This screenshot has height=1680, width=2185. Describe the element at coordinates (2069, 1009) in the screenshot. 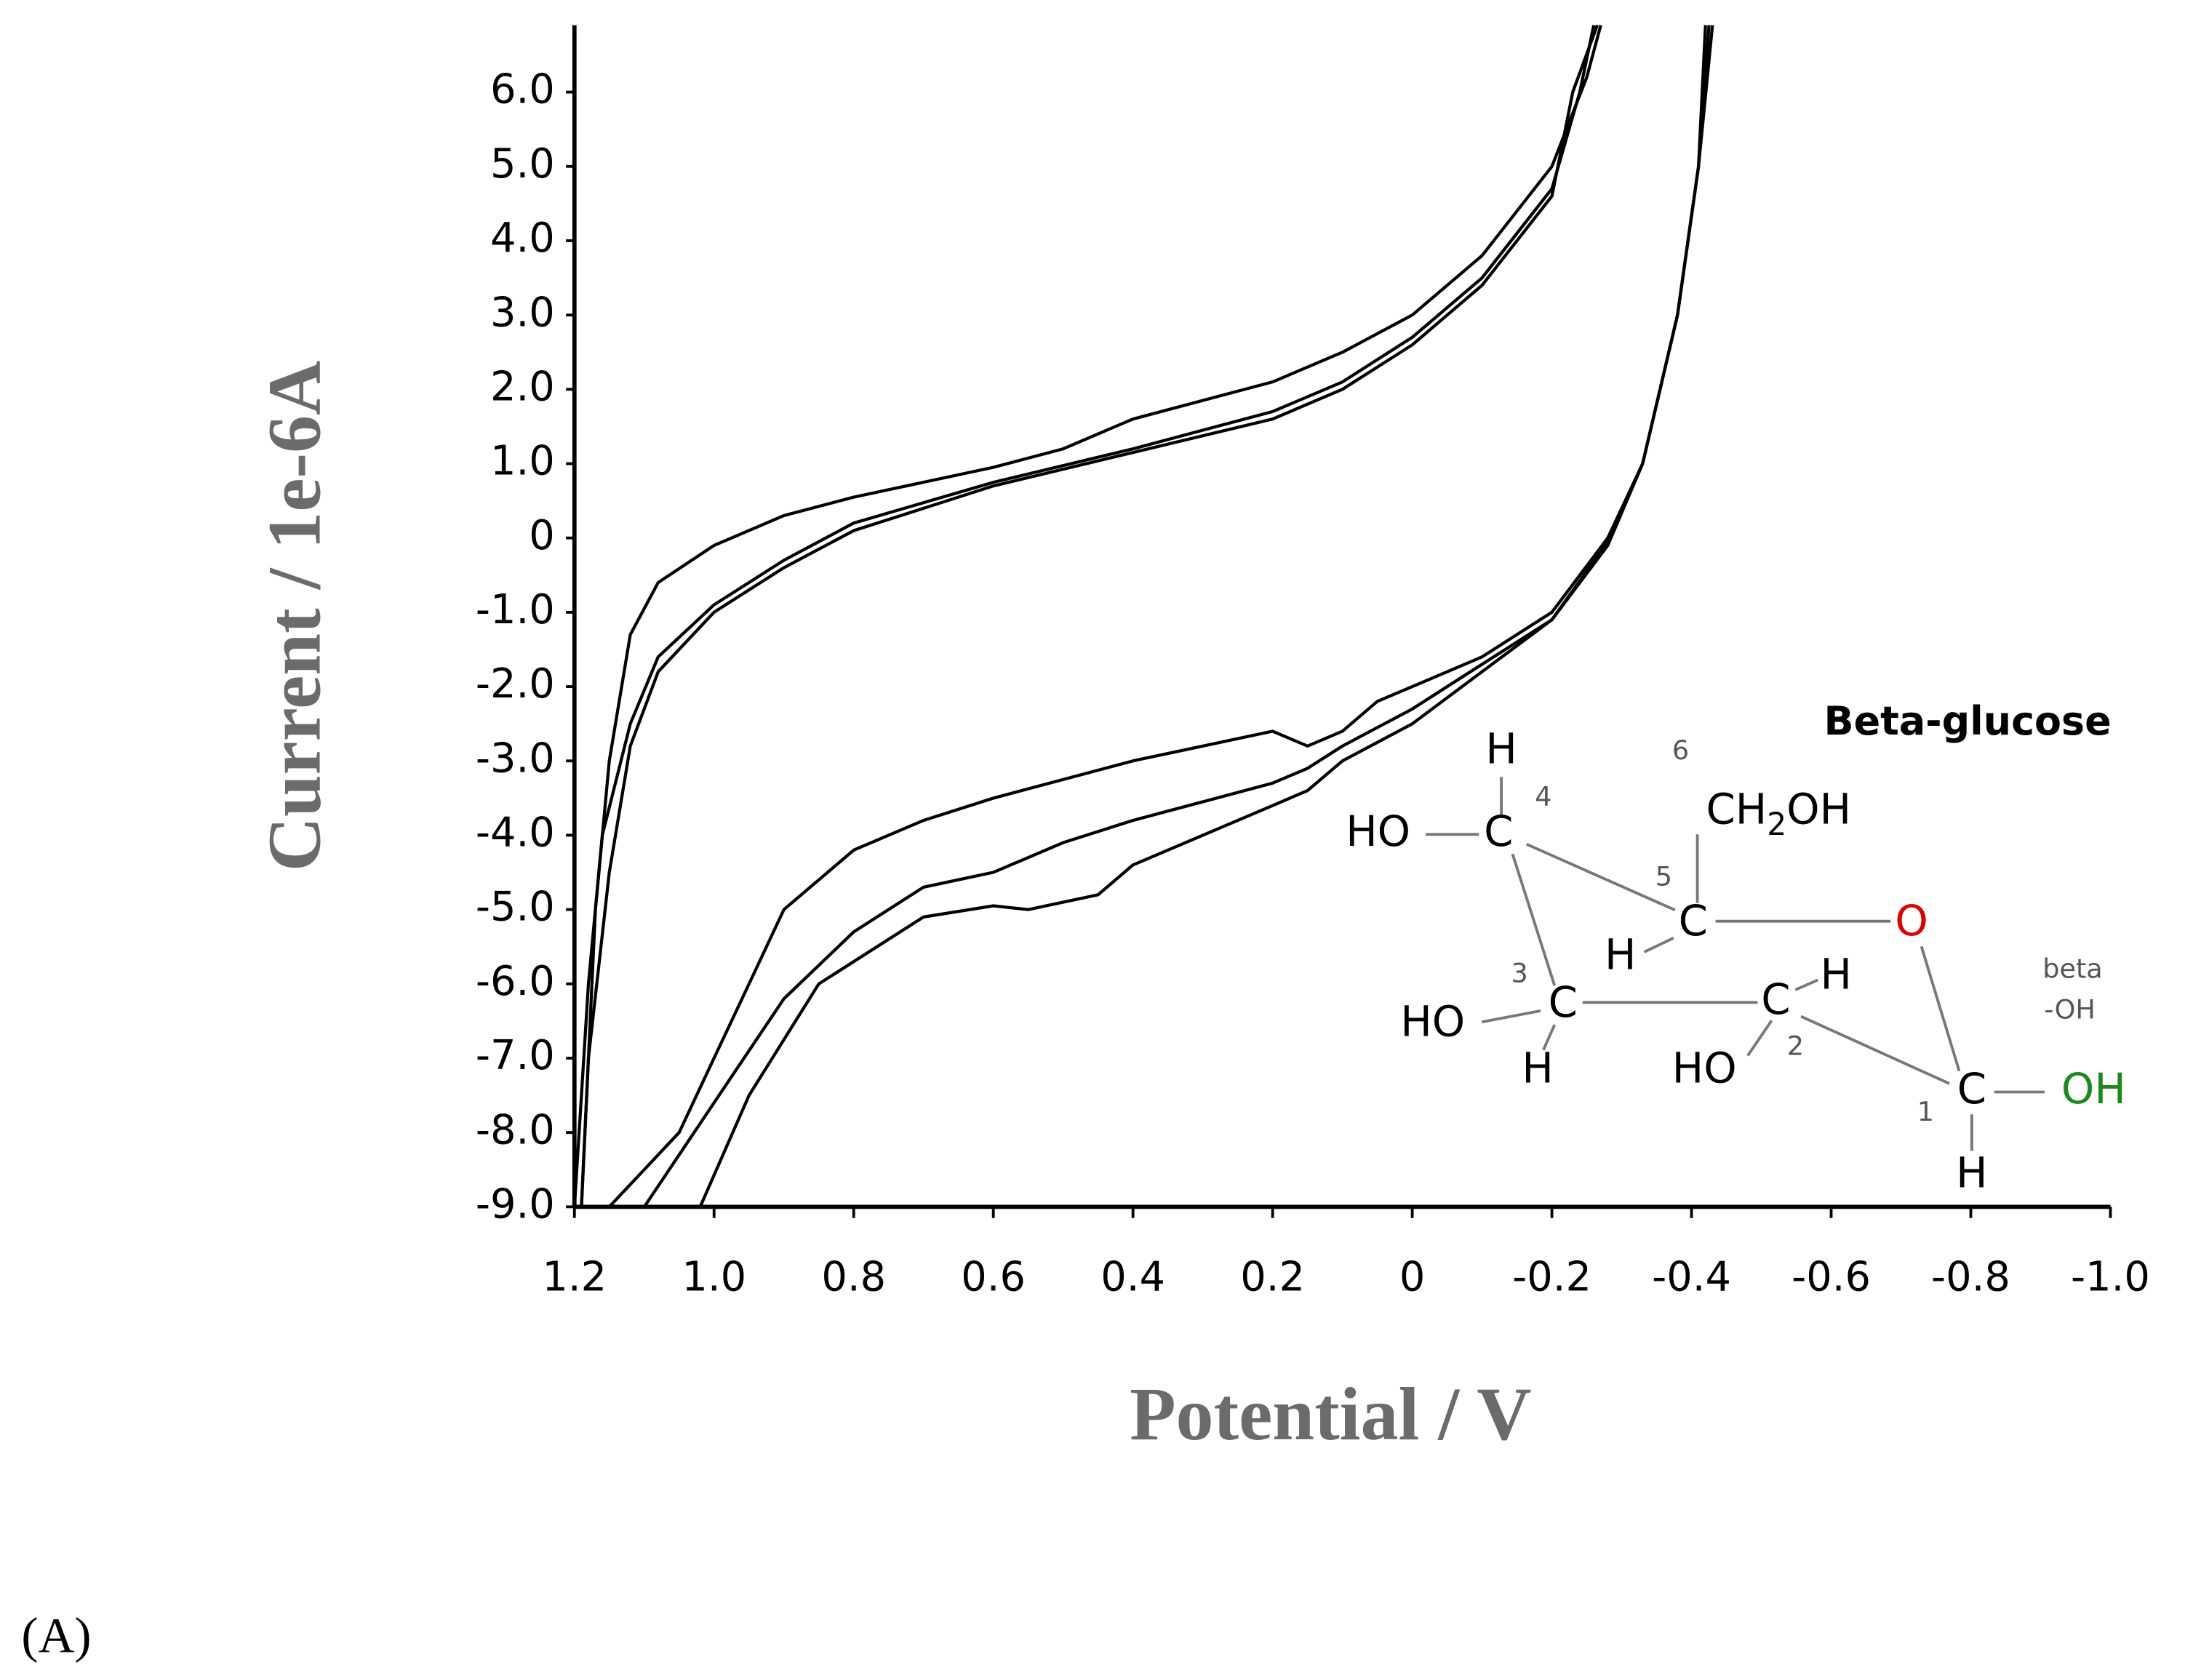

I see `note: -OH` at that location.